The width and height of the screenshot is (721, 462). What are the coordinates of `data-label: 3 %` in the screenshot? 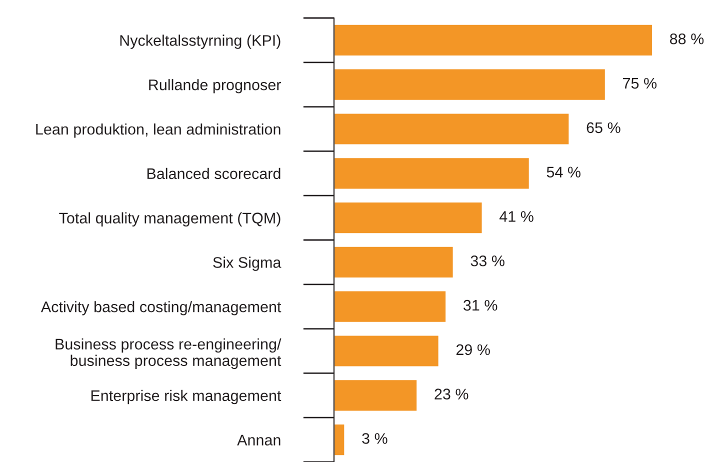 It's located at (375, 438).